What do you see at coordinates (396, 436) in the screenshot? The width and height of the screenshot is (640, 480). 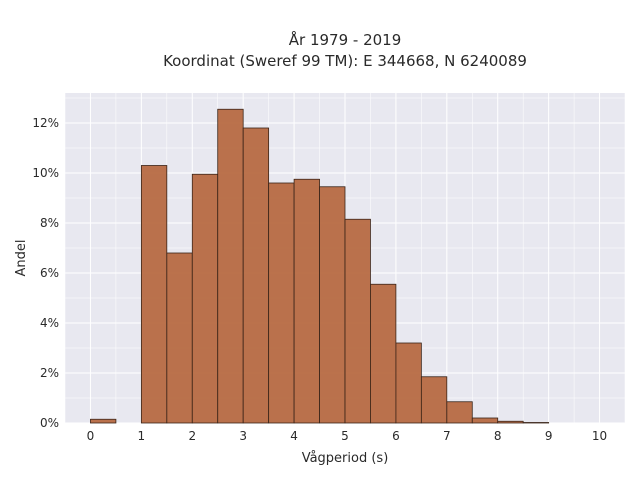 I see `x-tick-label: 6` at bounding box center [396, 436].